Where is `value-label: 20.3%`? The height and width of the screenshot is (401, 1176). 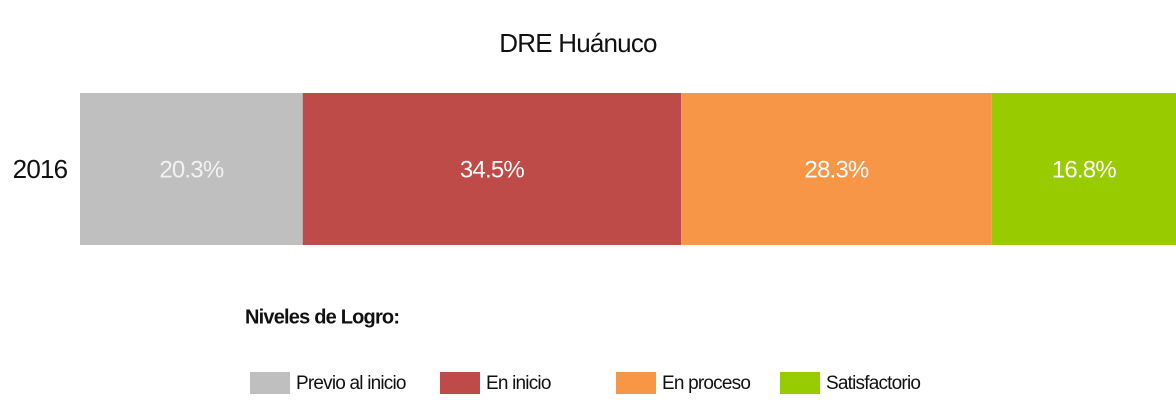
value-label: 20.3% is located at coordinates (191, 169).